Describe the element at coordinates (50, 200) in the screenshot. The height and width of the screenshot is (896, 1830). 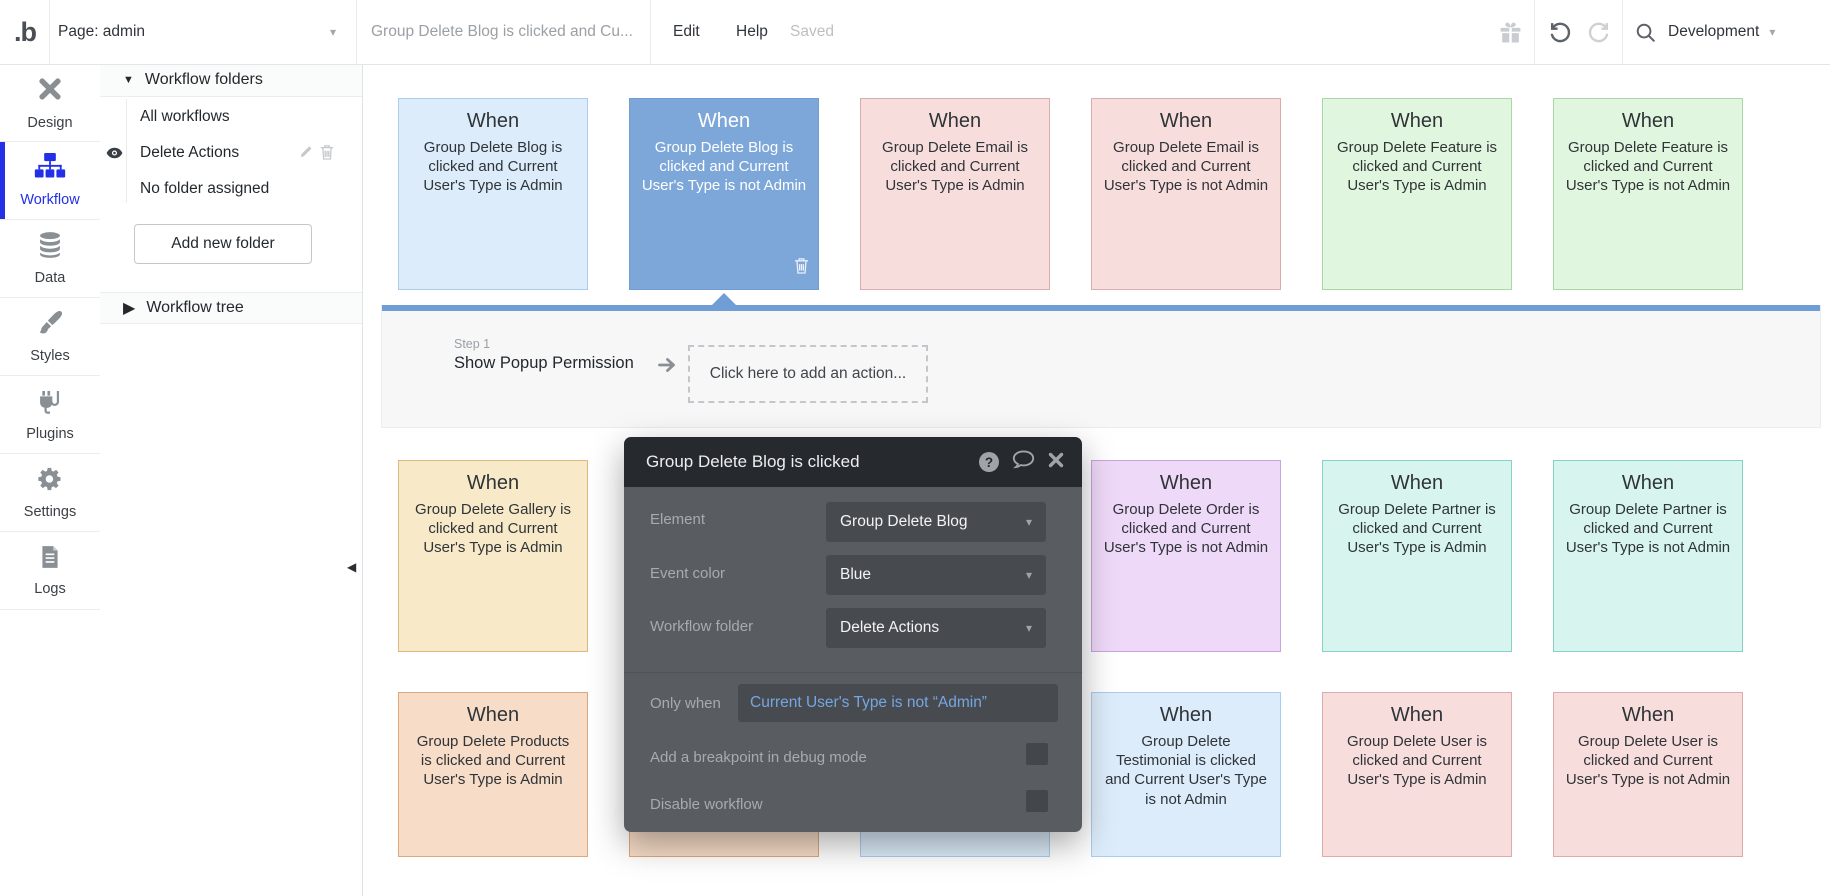
I see `sidebar-item-label: Workflow` at that location.